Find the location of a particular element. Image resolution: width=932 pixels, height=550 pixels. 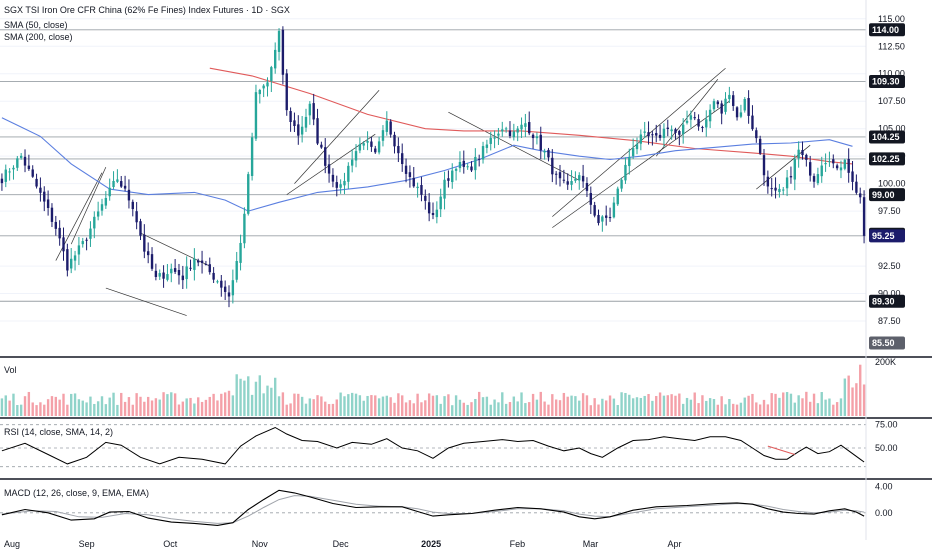

rsi-legend: RSI (14, close, SMA, 14, 2) is located at coordinates (59, 432).